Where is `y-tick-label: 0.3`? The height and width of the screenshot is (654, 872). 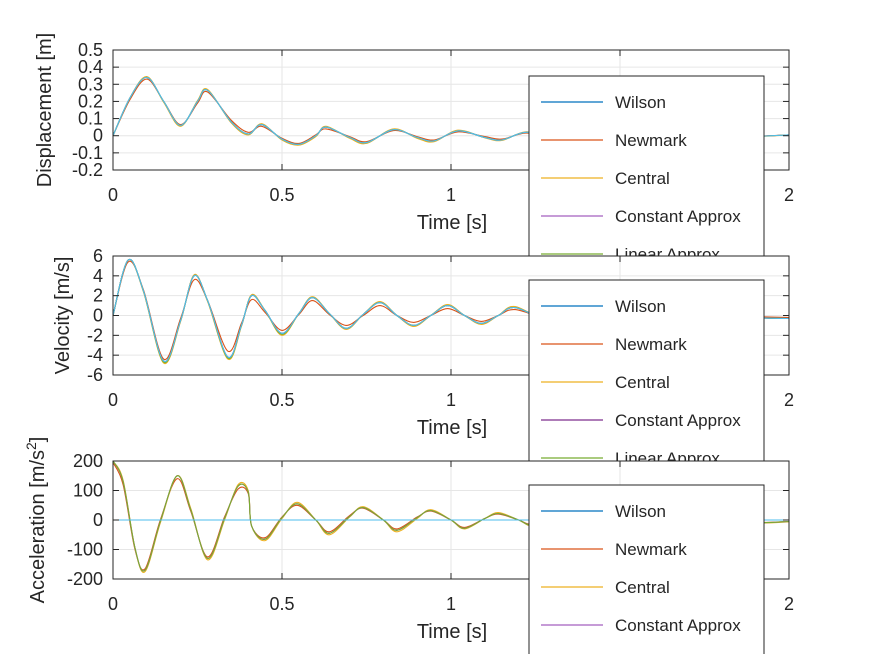
y-tick-label: 0.3 is located at coordinates (90, 84).